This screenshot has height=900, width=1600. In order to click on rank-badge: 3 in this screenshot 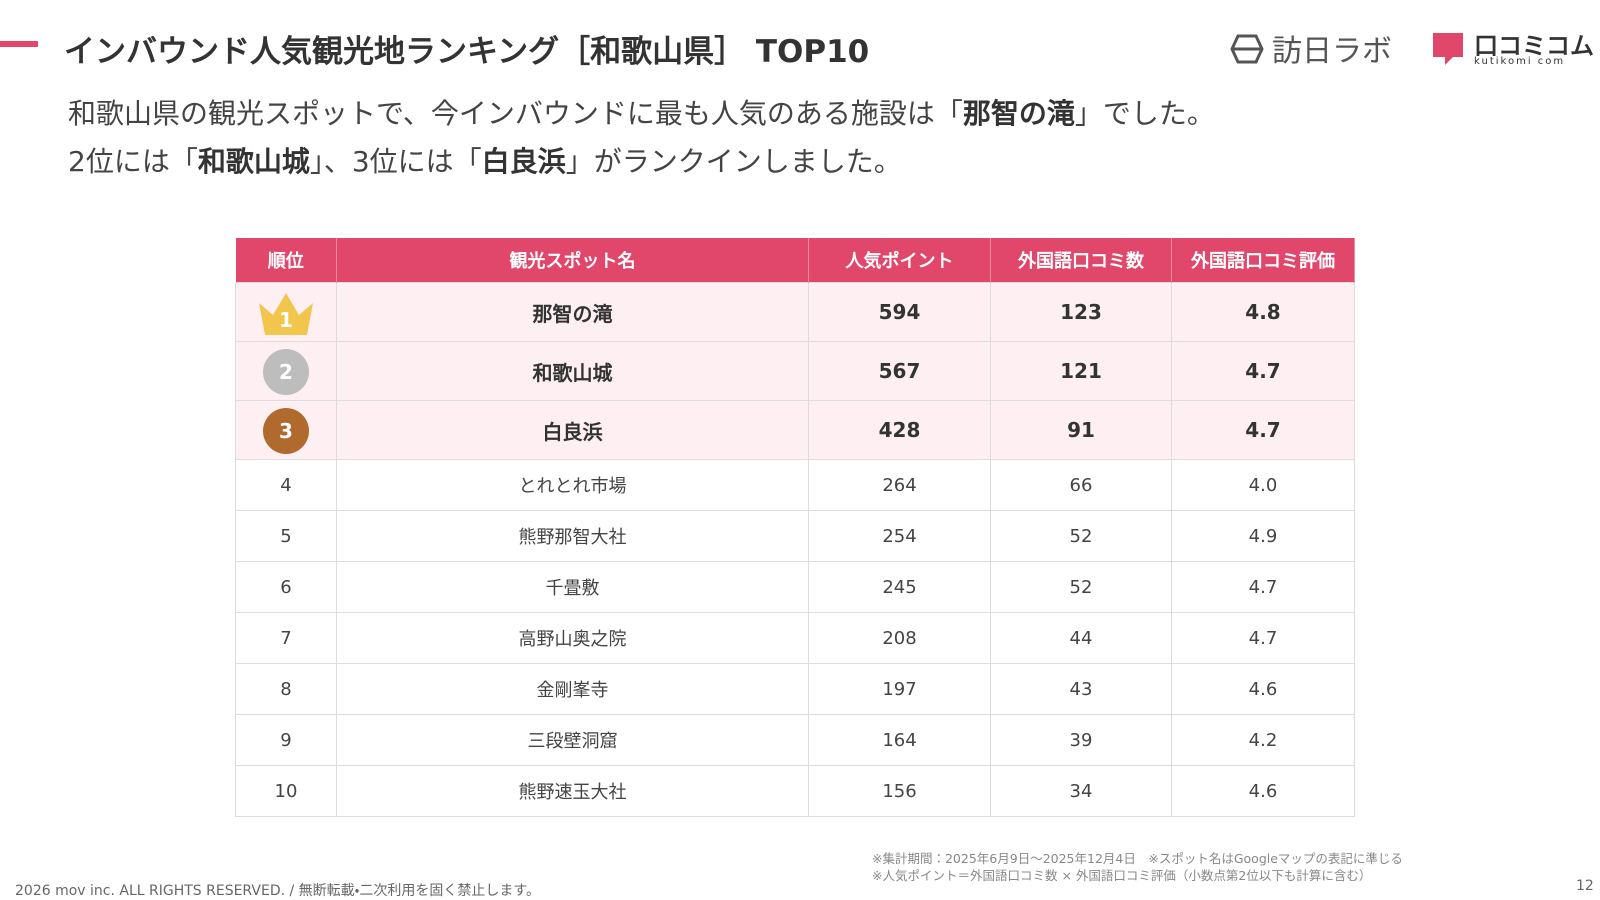, I will do `click(286, 431)`.